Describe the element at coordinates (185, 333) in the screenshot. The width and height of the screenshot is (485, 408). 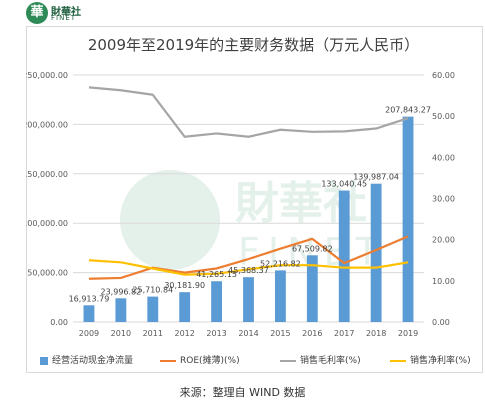
I see `x-tick-label: 2012` at that location.